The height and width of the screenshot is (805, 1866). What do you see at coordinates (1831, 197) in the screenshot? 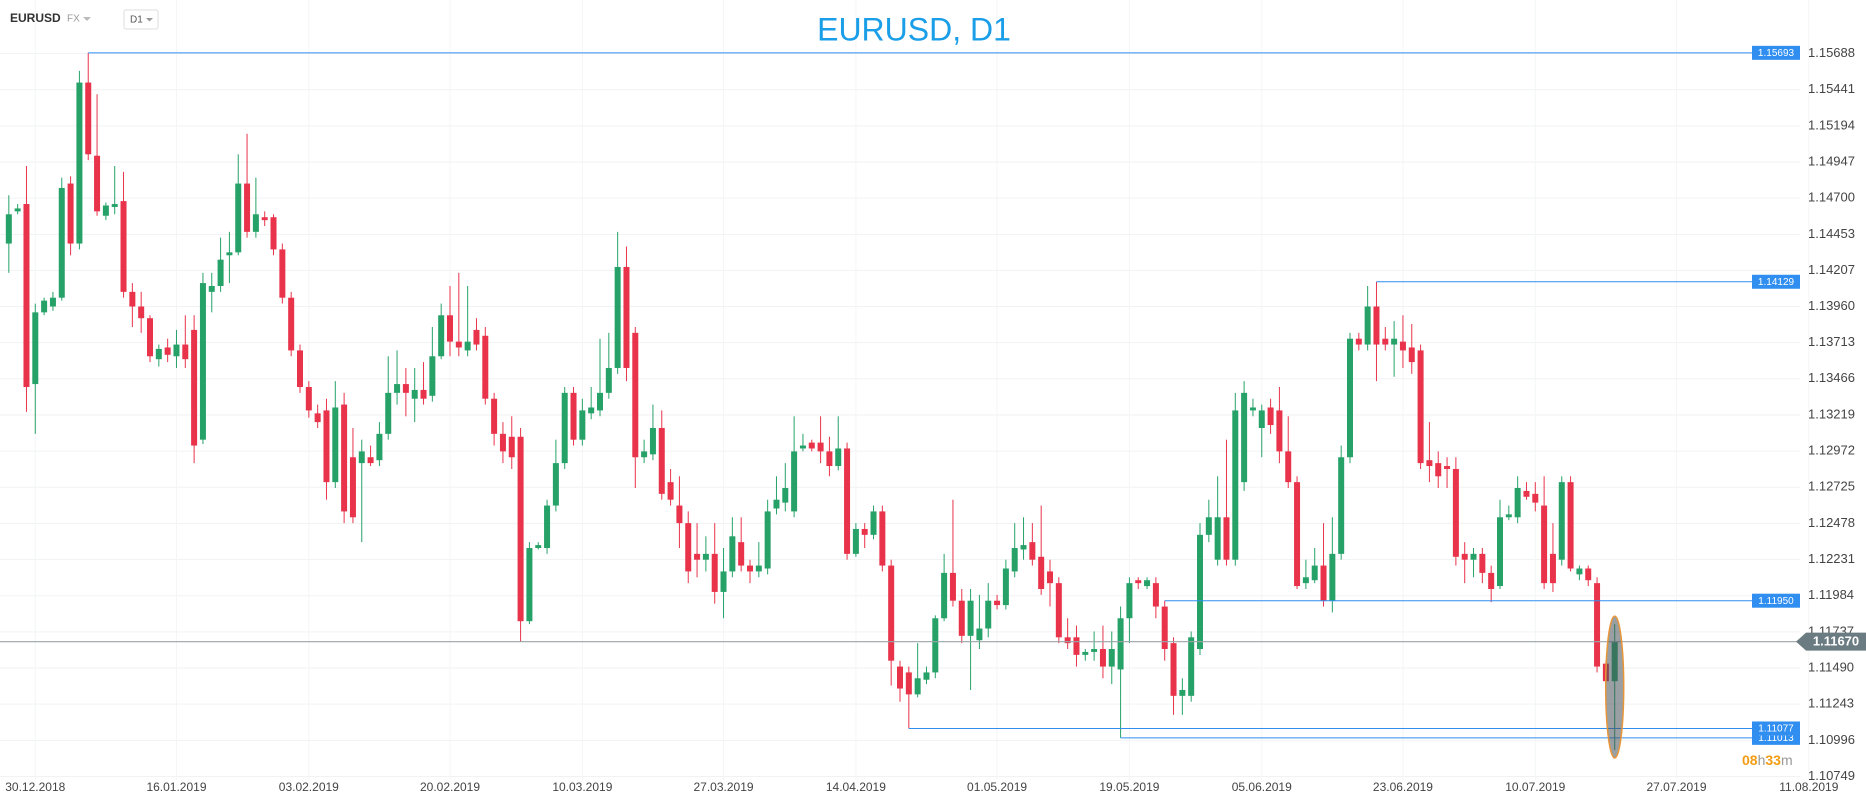
I see `y-tick-label: 1.14700` at bounding box center [1831, 197].